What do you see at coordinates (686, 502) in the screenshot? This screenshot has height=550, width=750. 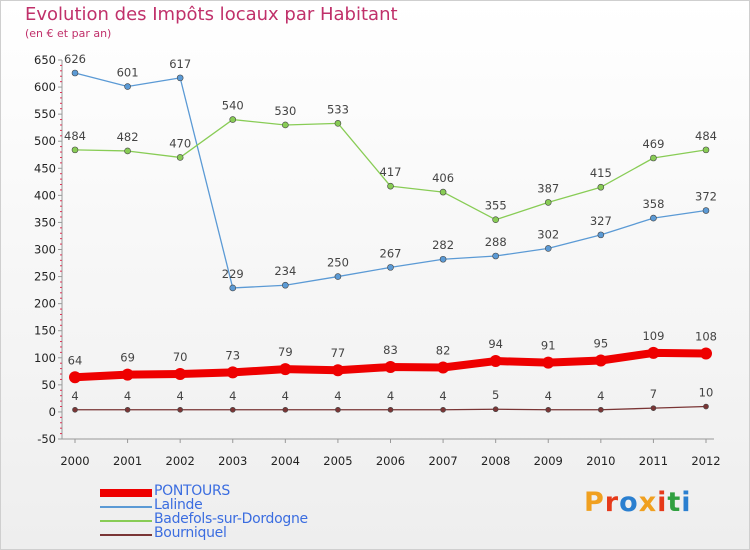 I see `logo-letter: i` at bounding box center [686, 502].